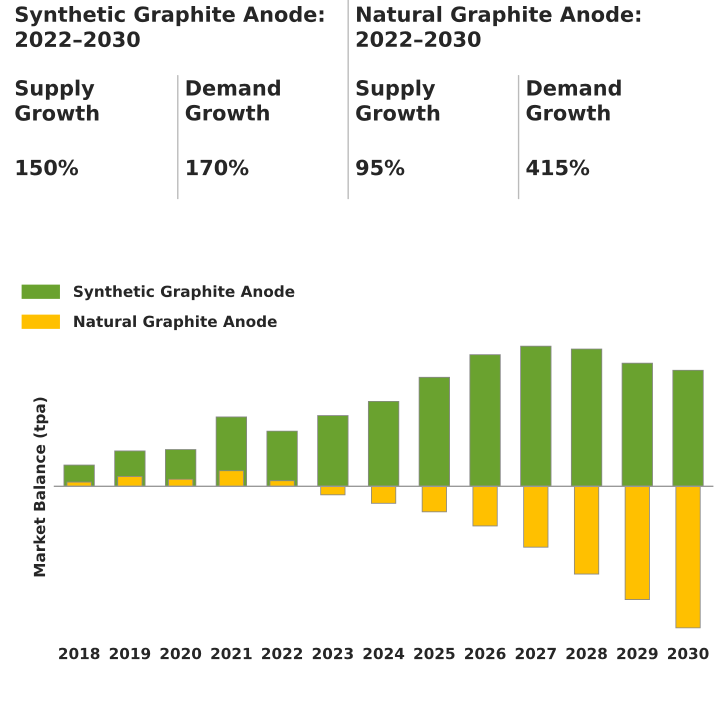 Image resolution: width=717 pixels, height=711 pixels. What do you see at coordinates (536, 654) in the screenshot?
I see `x-tick-label: 2027` at bounding box center [536, 654].